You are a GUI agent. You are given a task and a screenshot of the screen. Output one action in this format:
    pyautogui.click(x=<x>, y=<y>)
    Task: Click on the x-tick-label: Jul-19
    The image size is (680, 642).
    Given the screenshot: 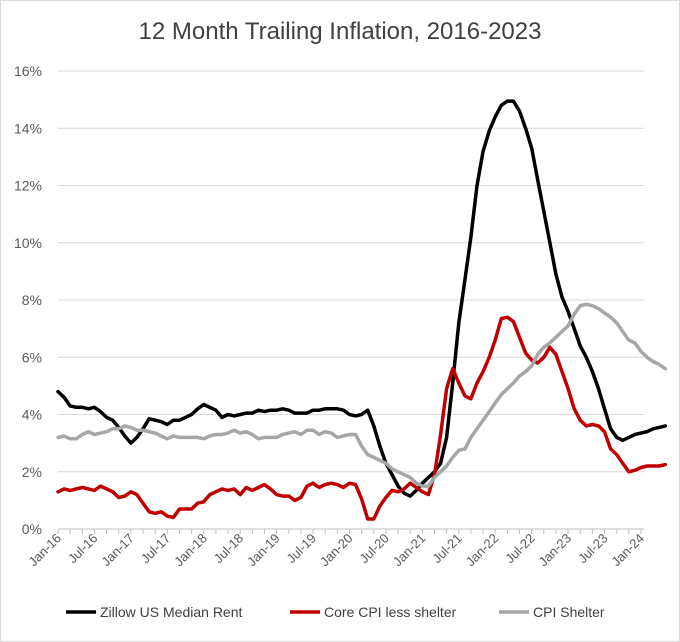 What is the action you would take?
    pyautogui.click(x=302, y=549)
    